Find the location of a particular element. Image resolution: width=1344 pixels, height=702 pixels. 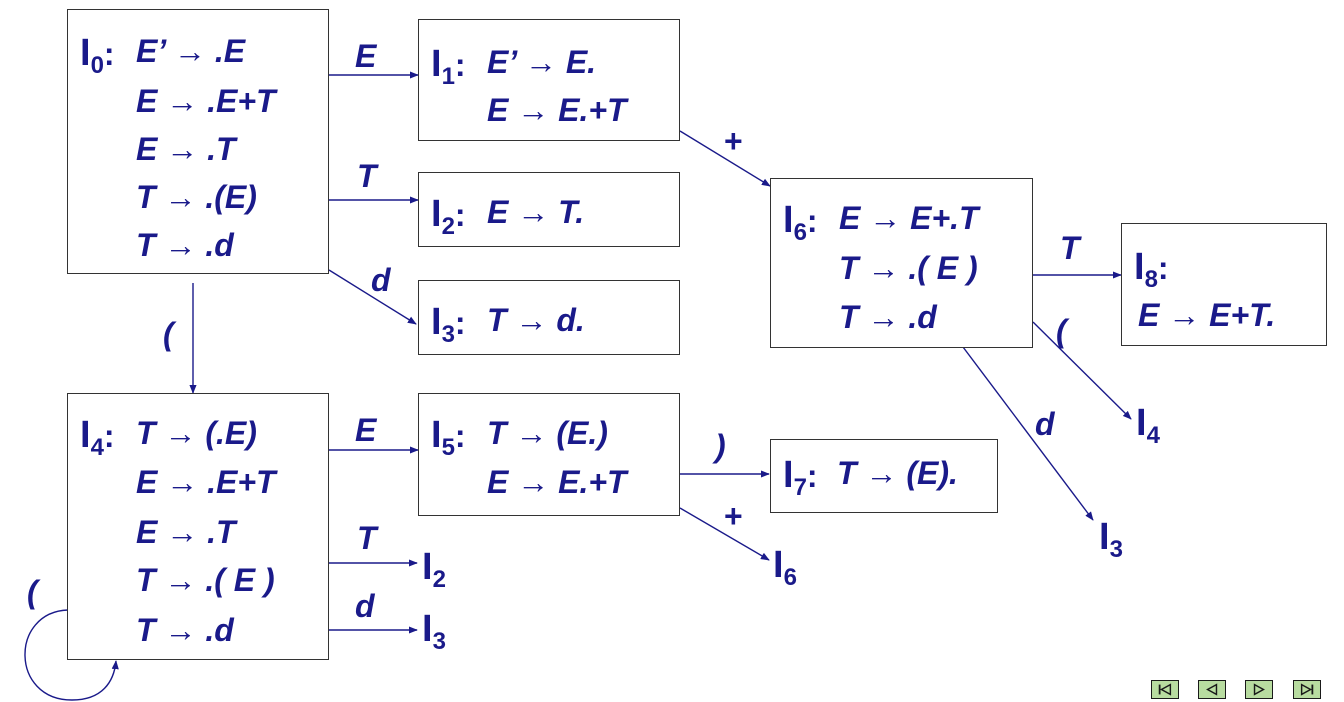

edge-label-I4-I5: E is located at coordinates (366, 430).